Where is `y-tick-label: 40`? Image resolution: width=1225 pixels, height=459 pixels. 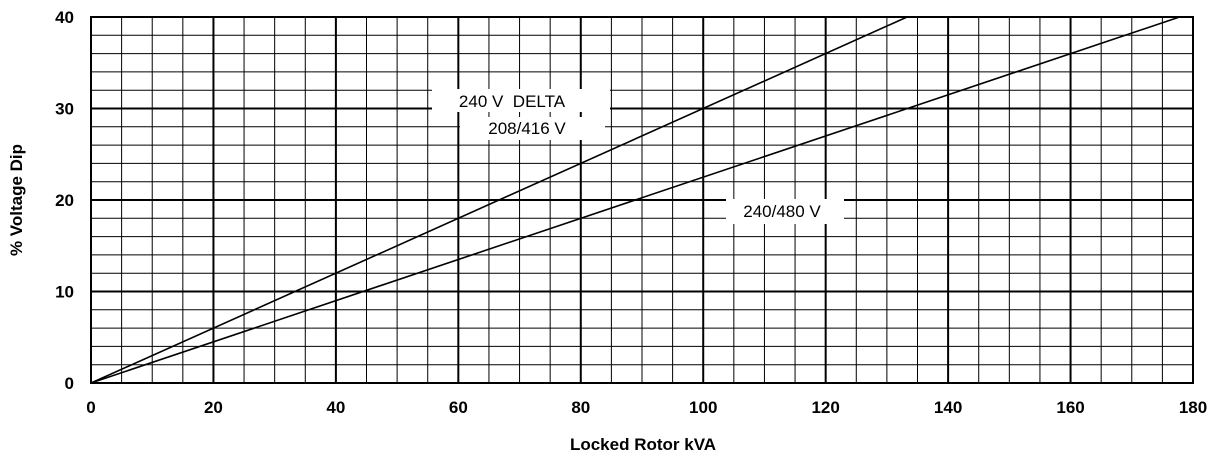 y-tick-label: 40 is located at coordinates (64, 17).